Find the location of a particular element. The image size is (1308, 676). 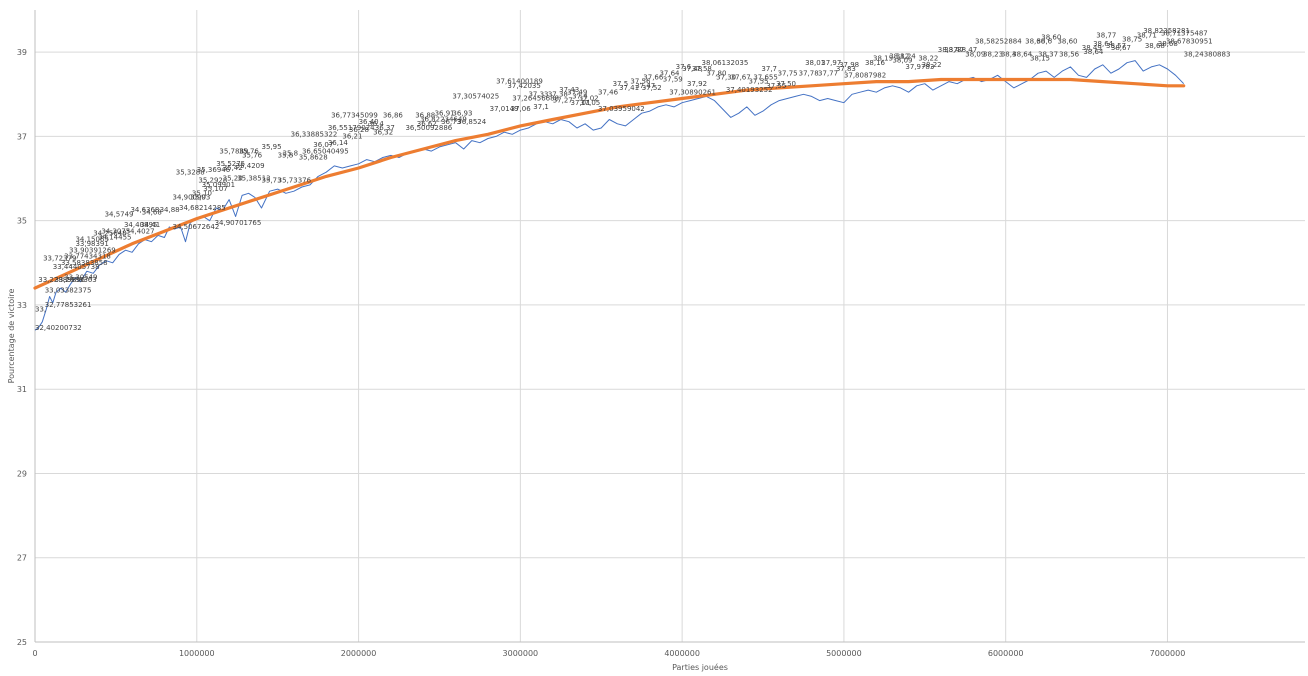

data-label: 37,02 is located at coordinates (589, 99).